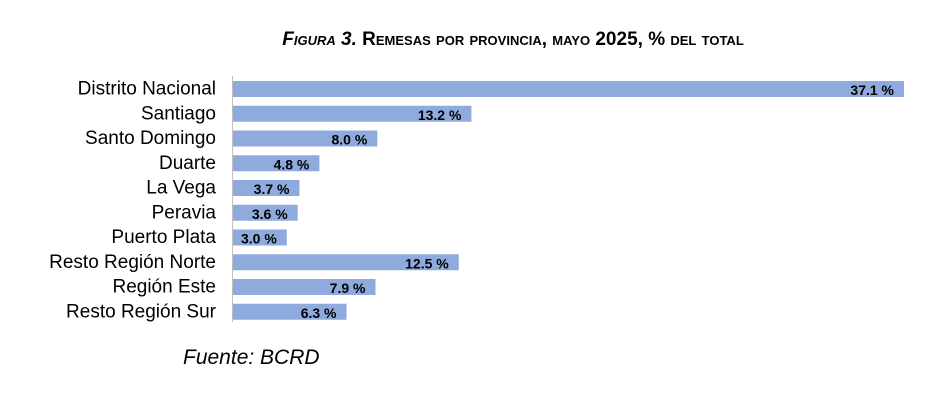 The image size is (938, 406). What do you see at coordinates (164, 287) in the screenshot?
I see `category-label: Región Este` at bounding box center [164, 287].